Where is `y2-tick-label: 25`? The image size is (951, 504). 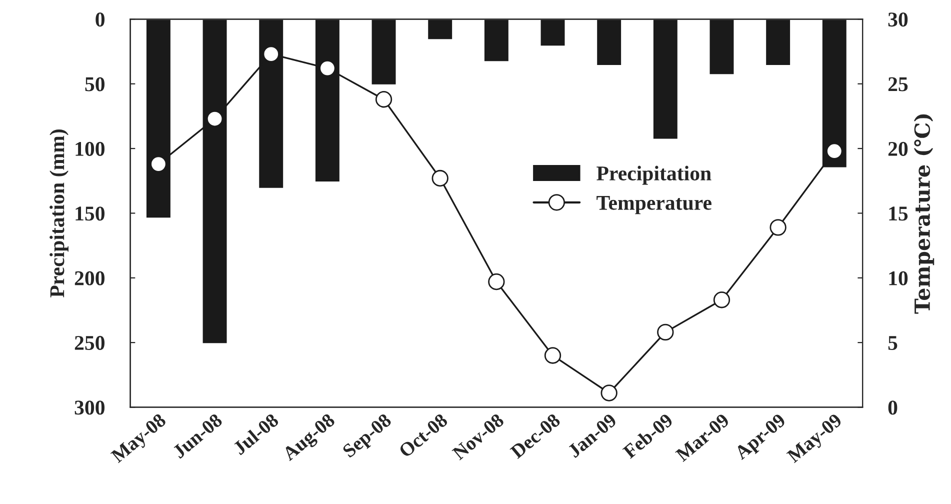 y2-tick-label: 25 is located at coordinates (898, 84).